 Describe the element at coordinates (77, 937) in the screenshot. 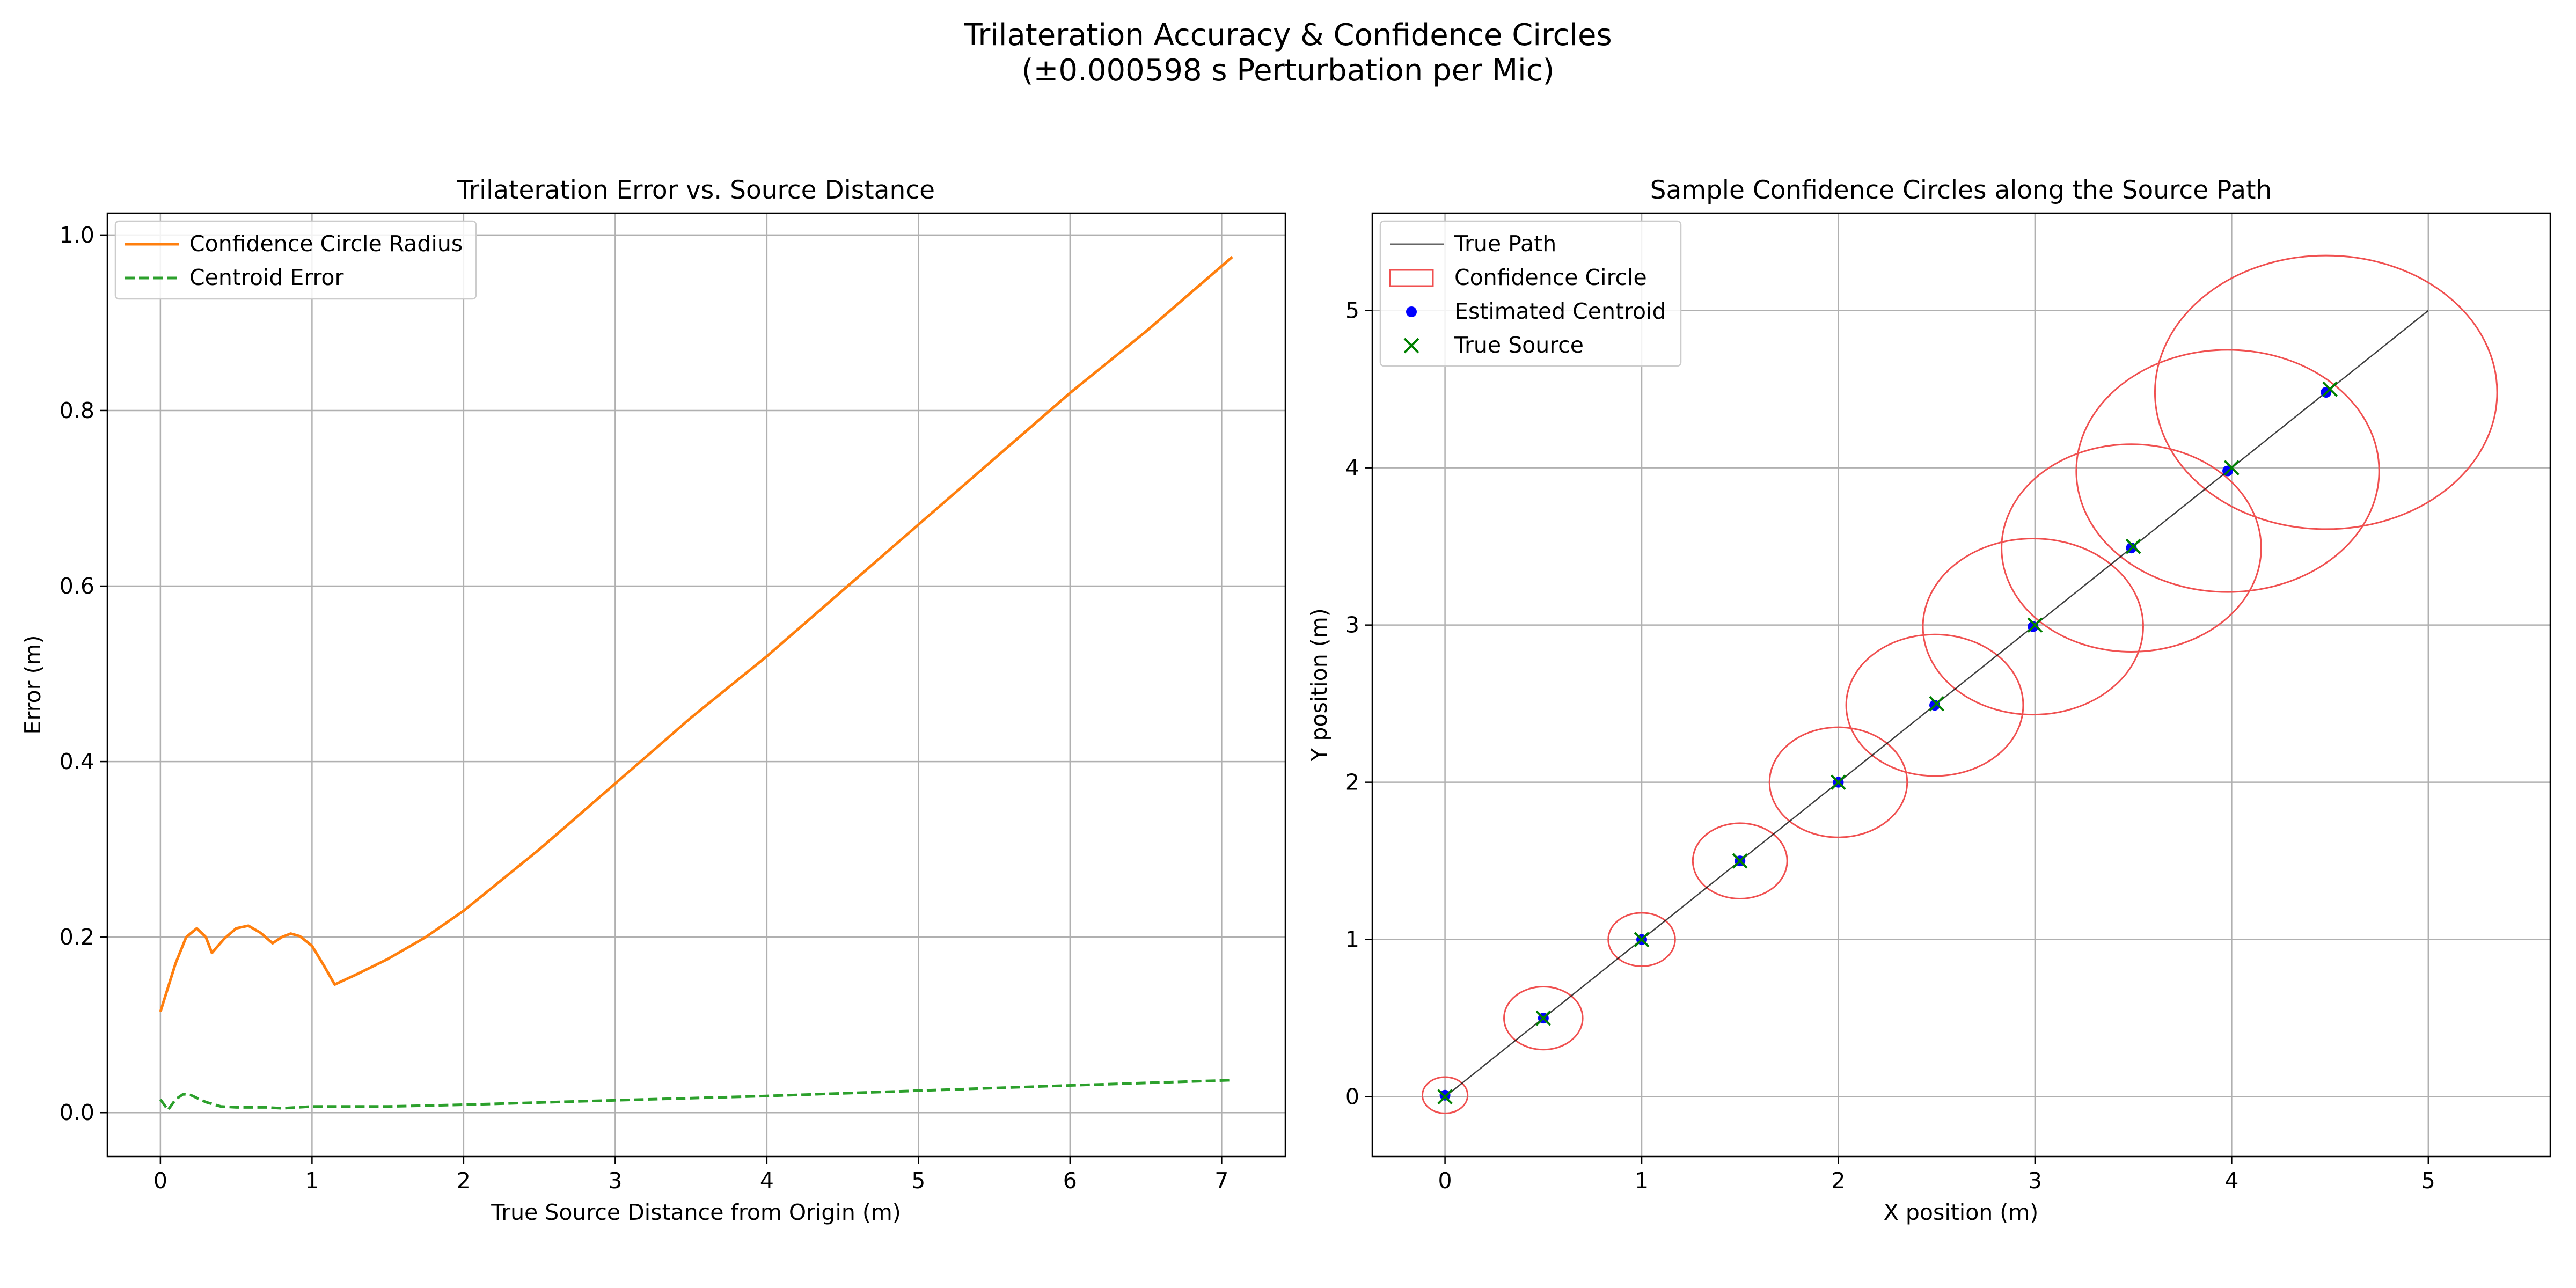

I see `y-tick-label: 0.2` at that location.